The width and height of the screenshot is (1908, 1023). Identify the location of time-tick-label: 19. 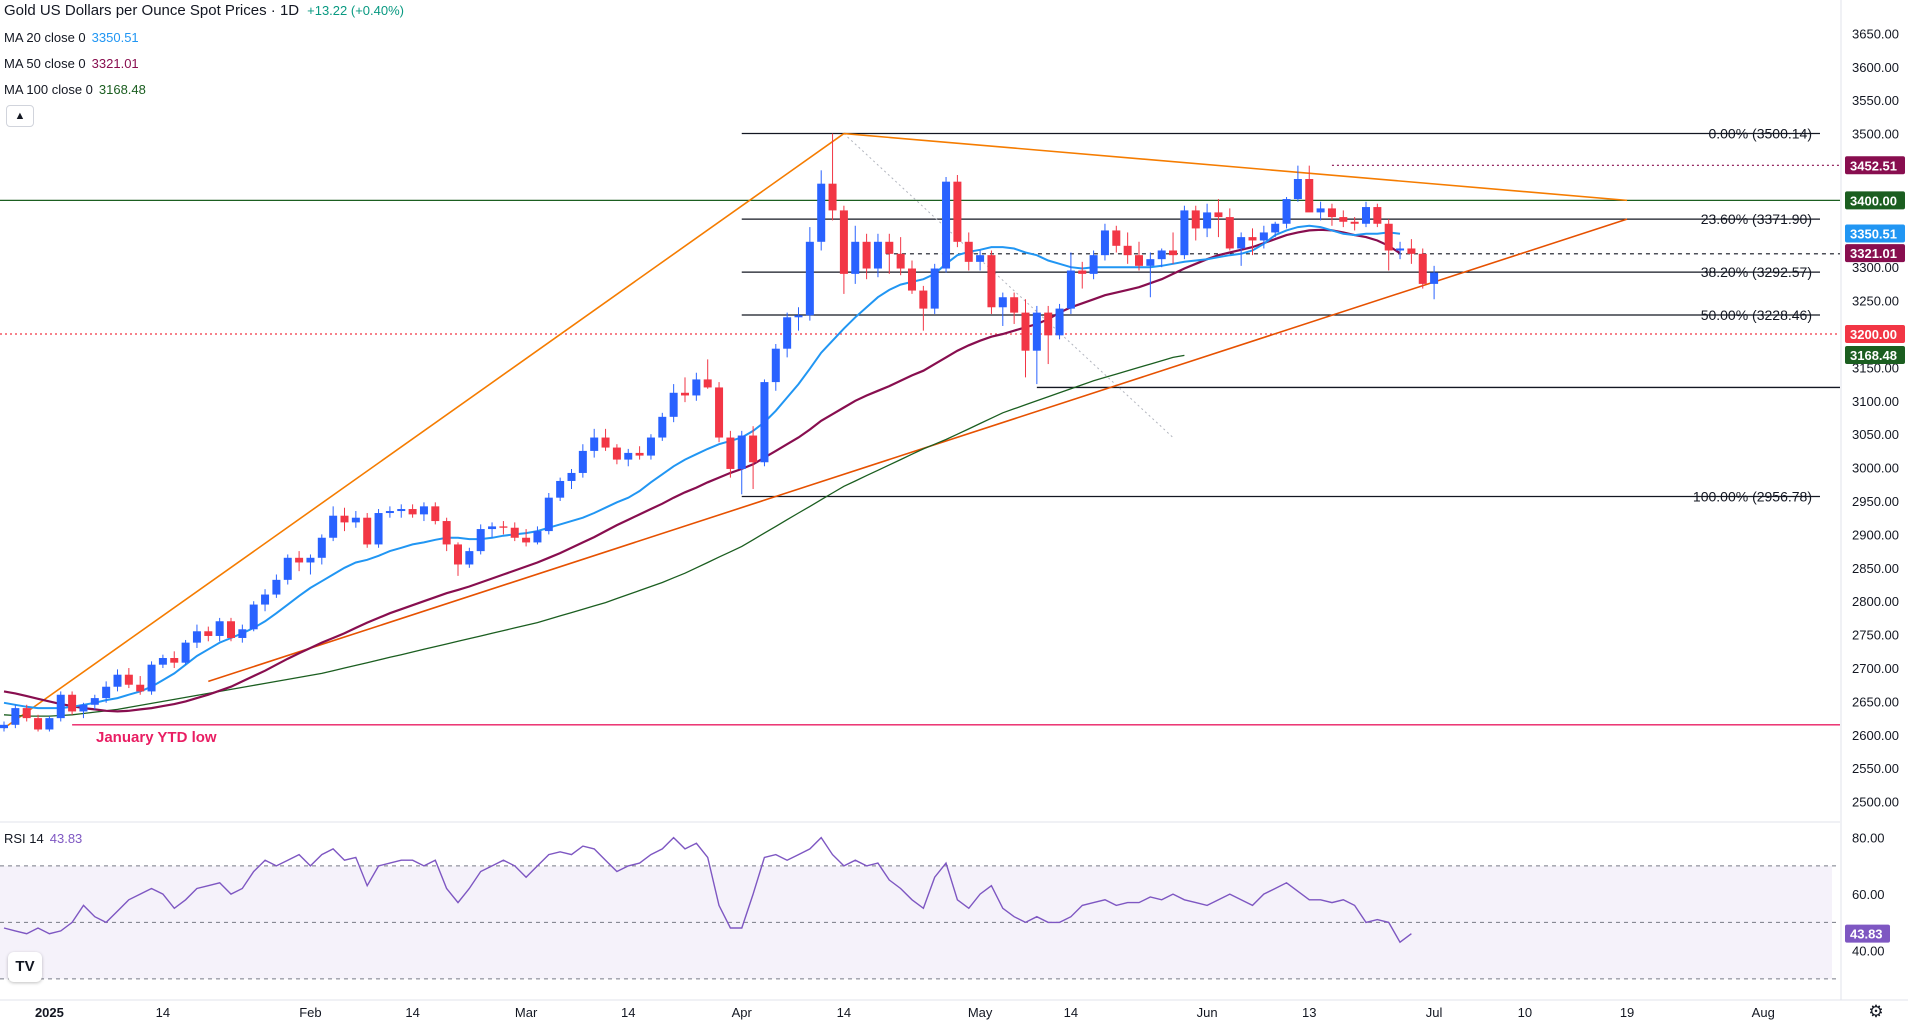
(1627, 1012).